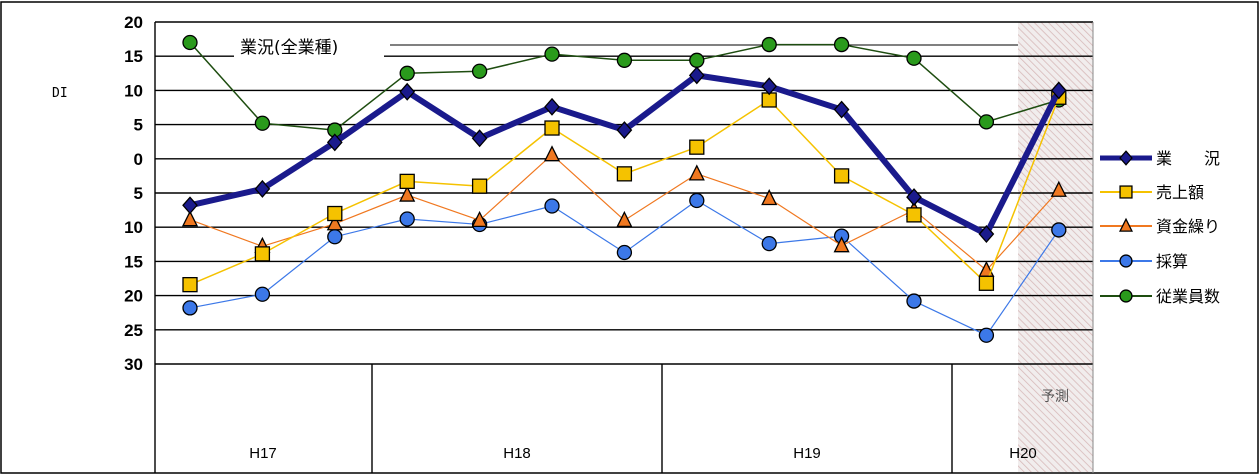  What do you see at coordinates (133, 330) in the screenshot?
I see `y-tick-label: 25` at bounding box center [133, 330].